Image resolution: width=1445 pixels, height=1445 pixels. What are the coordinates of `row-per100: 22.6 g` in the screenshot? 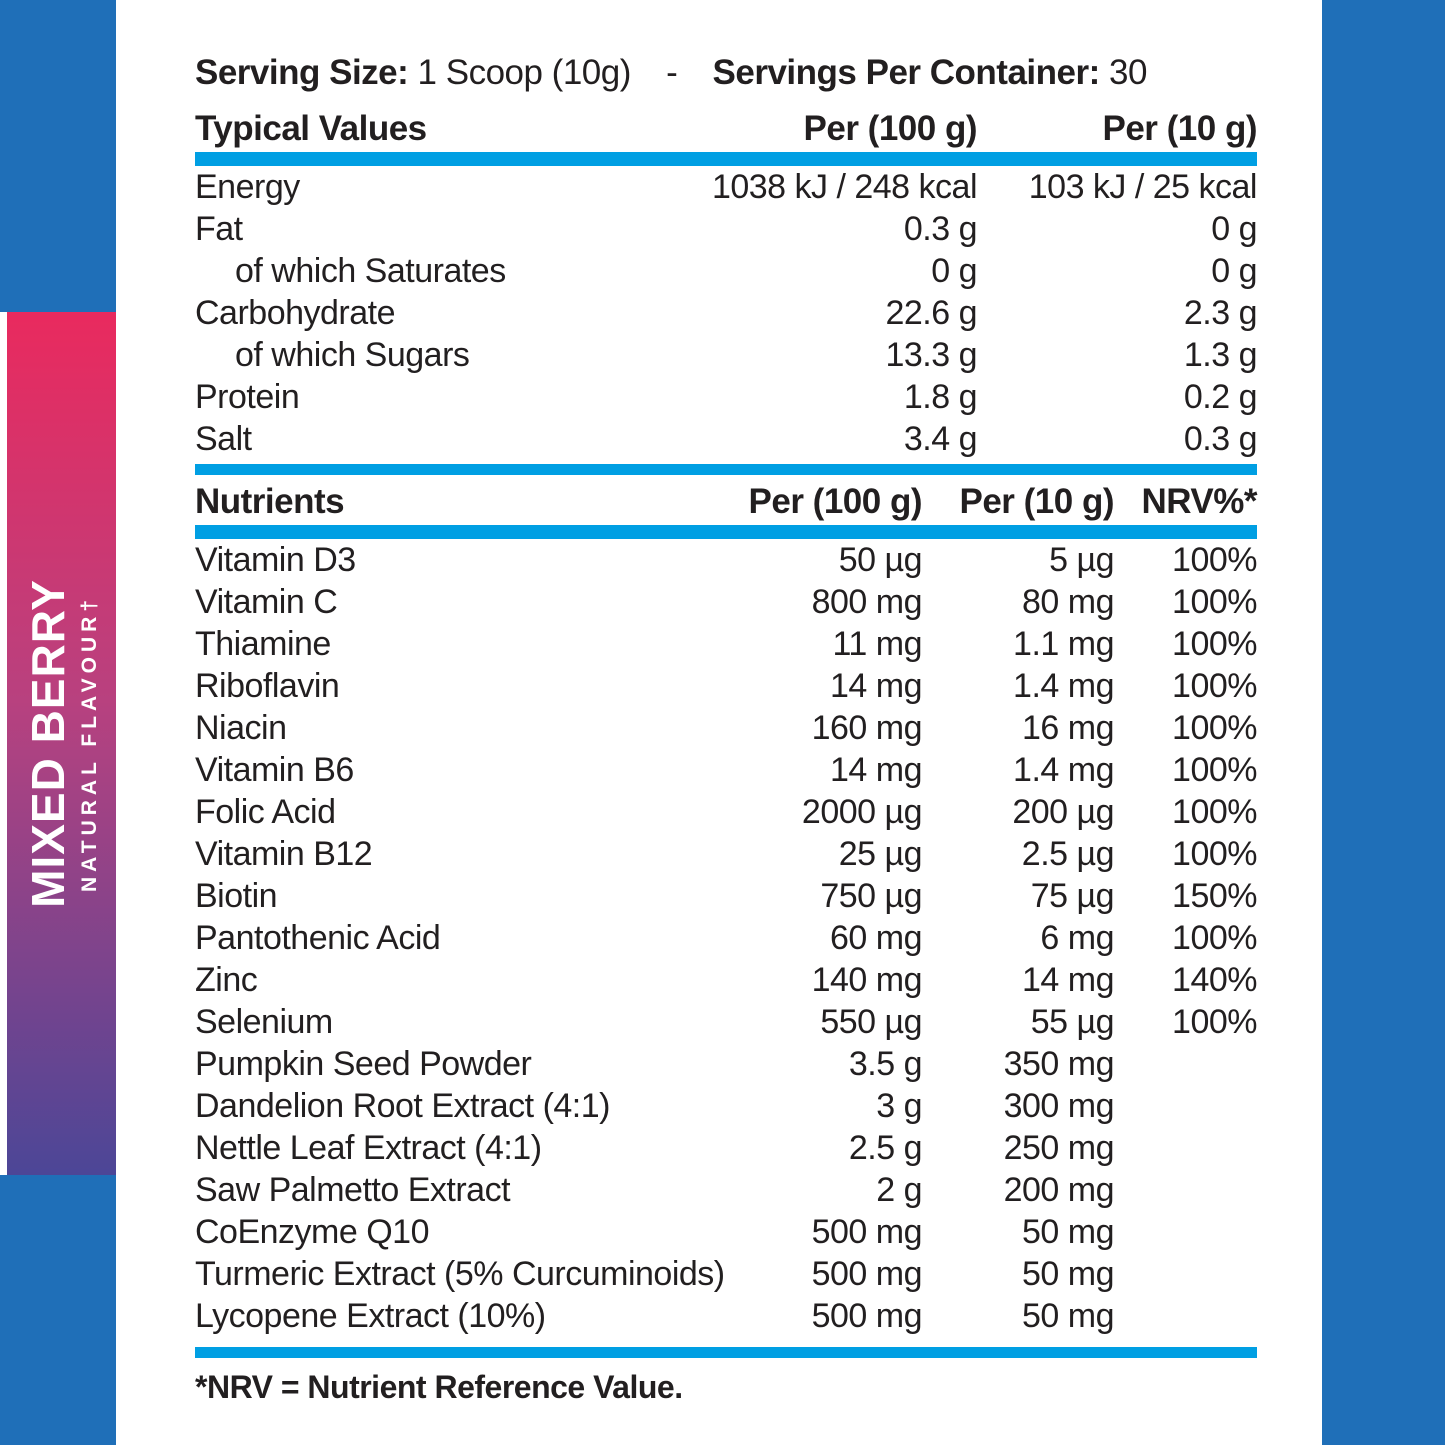 It's located at (931, 313).